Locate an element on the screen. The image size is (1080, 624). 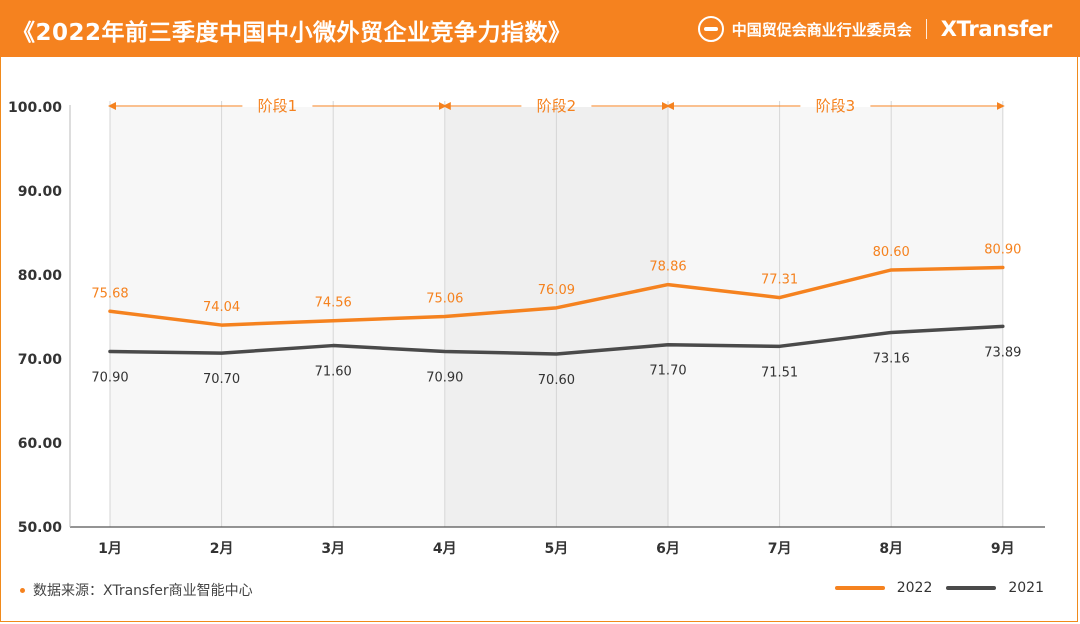
legend-swatch-2022 is located at coordinates (859, 588).